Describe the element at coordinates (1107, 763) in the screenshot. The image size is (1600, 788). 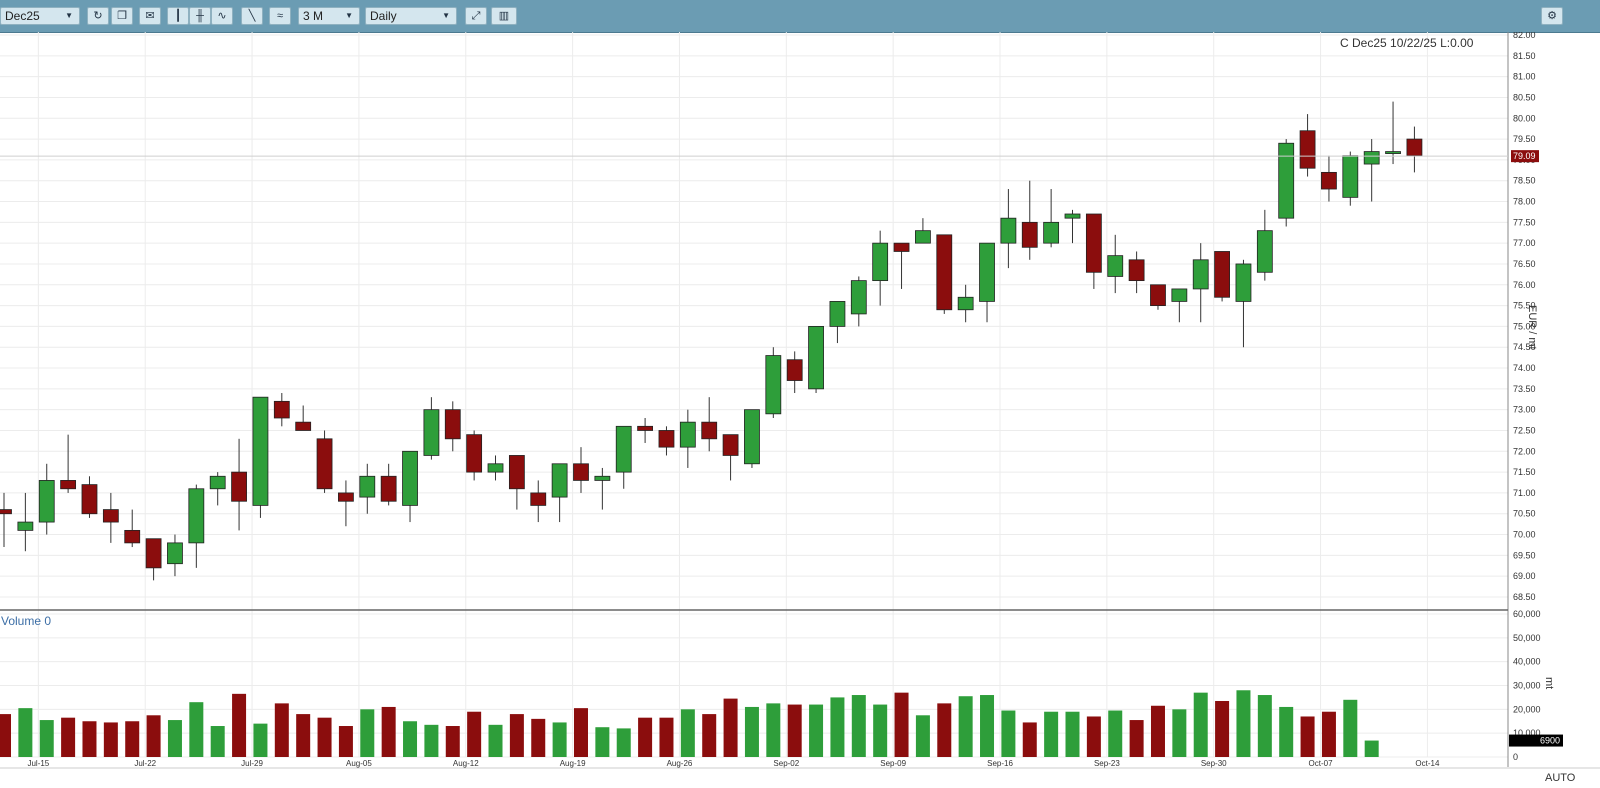
I see `date-tick-label: Sep-23` at that location.